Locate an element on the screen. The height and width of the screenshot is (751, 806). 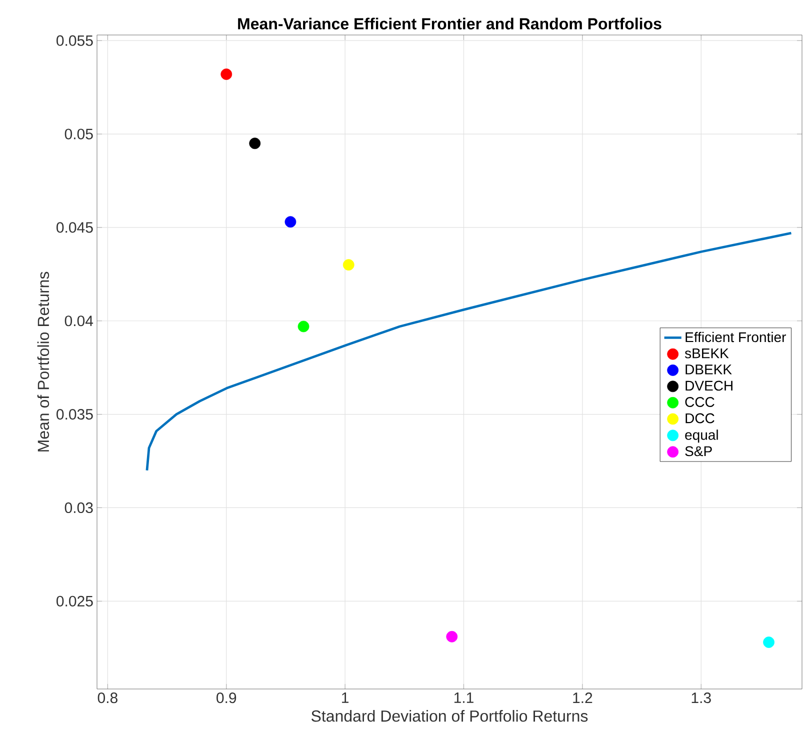
y-tick-label: 0.025 is located at coordinates (74, 601).